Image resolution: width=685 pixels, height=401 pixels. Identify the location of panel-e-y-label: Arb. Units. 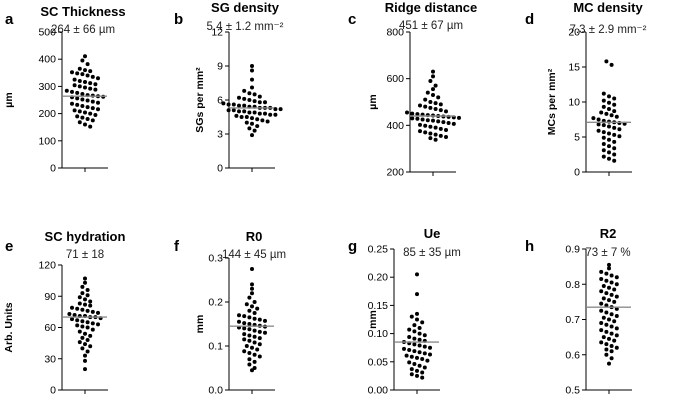
(9, 327).